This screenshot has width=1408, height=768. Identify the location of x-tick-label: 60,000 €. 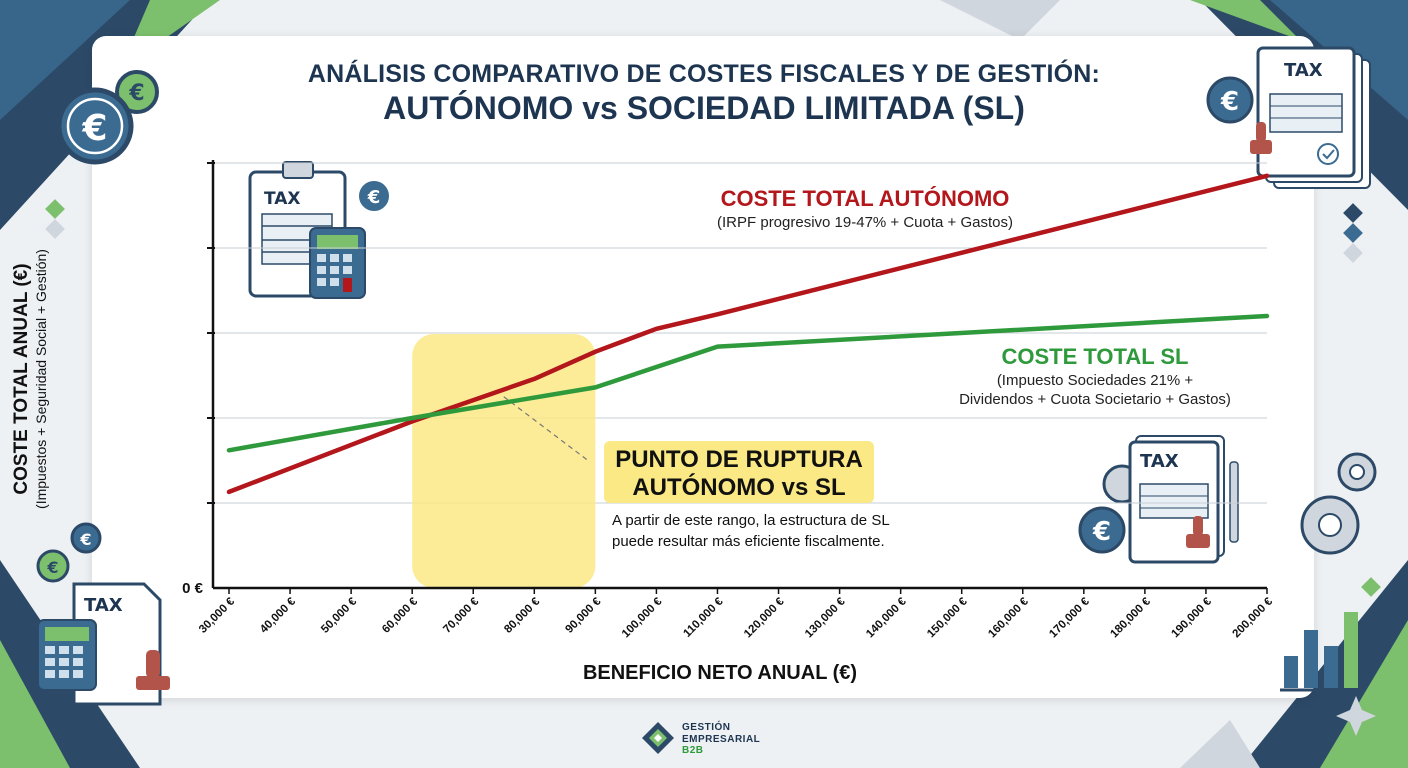
(400, 615).